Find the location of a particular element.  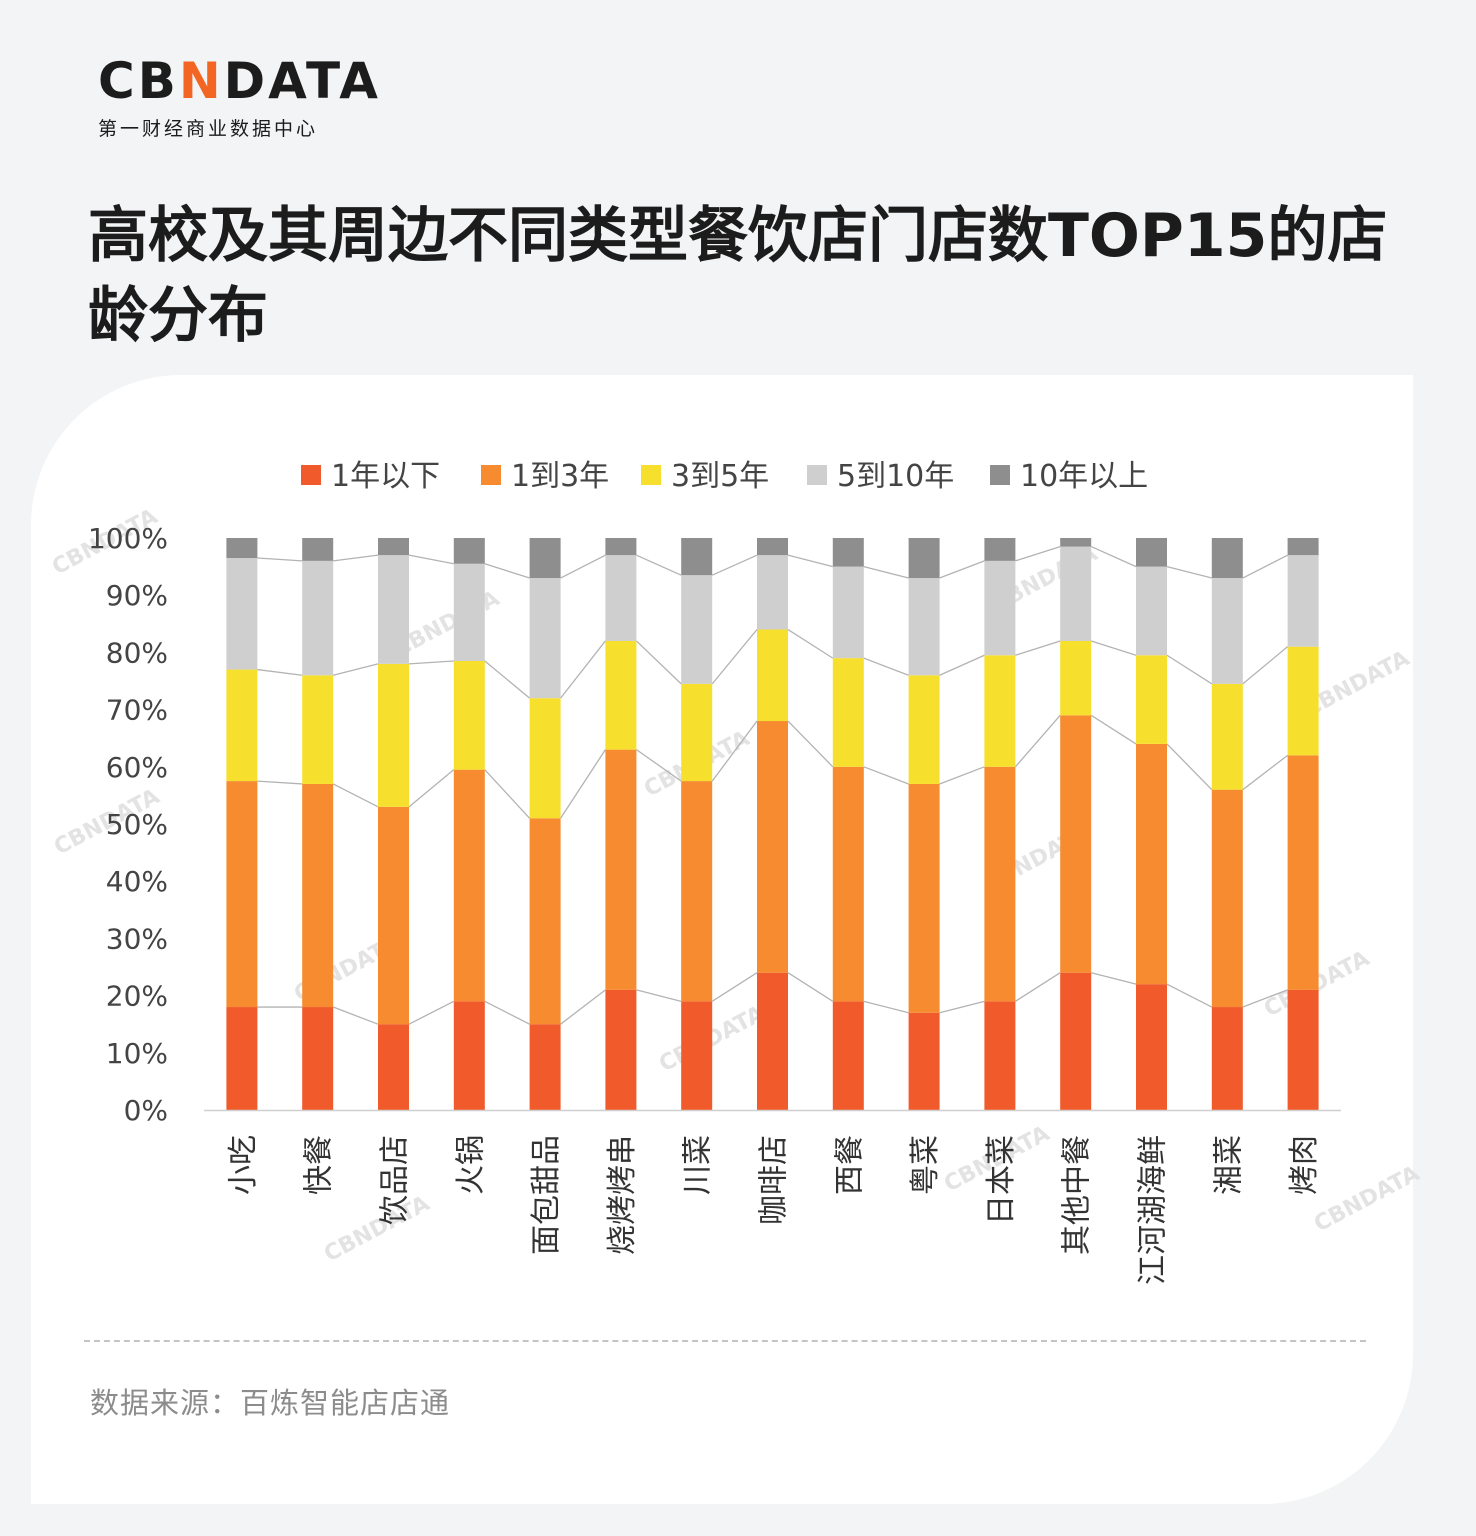

x-category-label: 咖啡店 is located at coordinates (774, 1180).